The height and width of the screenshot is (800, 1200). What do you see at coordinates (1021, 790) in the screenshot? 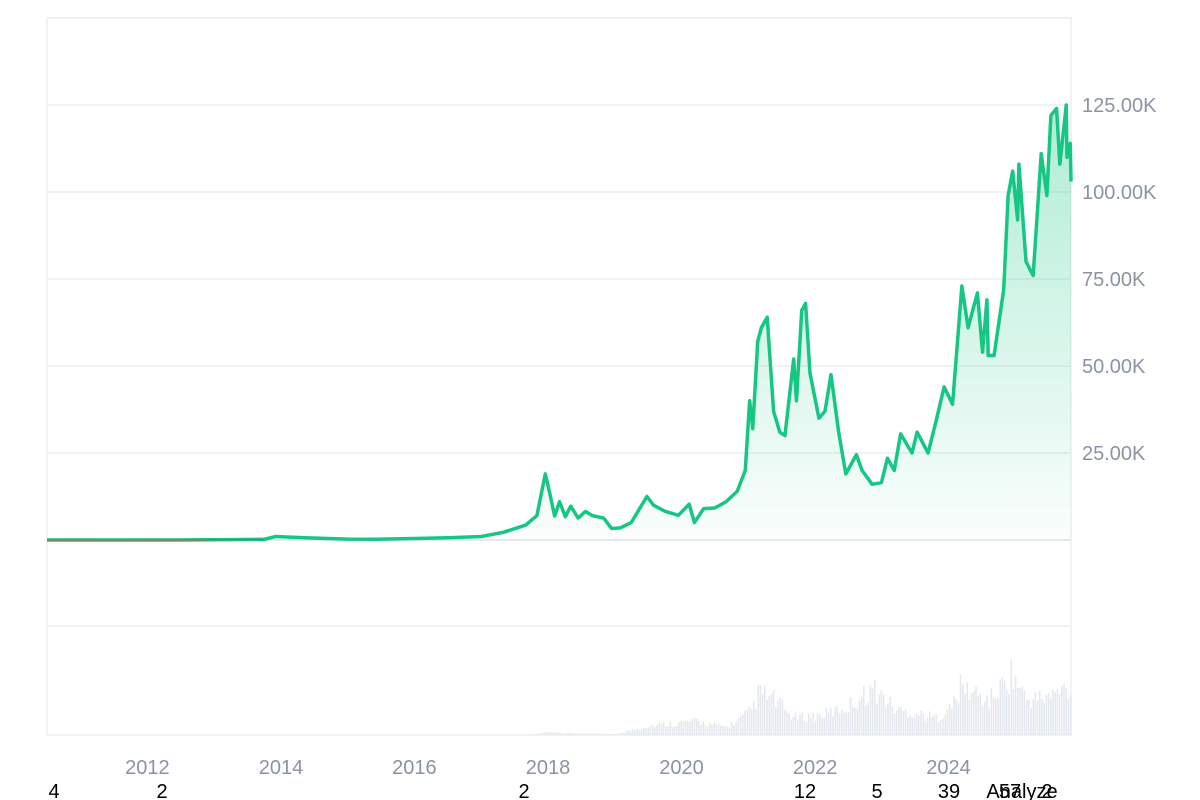
I see `footer-label: Analyze` at bounding box center [1021, 790].